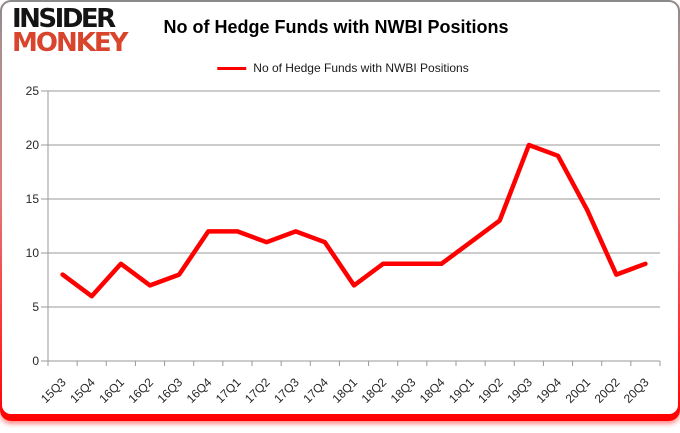  What do you see at coordinates (53, 390) in the screenshot?
I see `x-axis-tick-label: 15Q3` at bounding box center [53, 390].